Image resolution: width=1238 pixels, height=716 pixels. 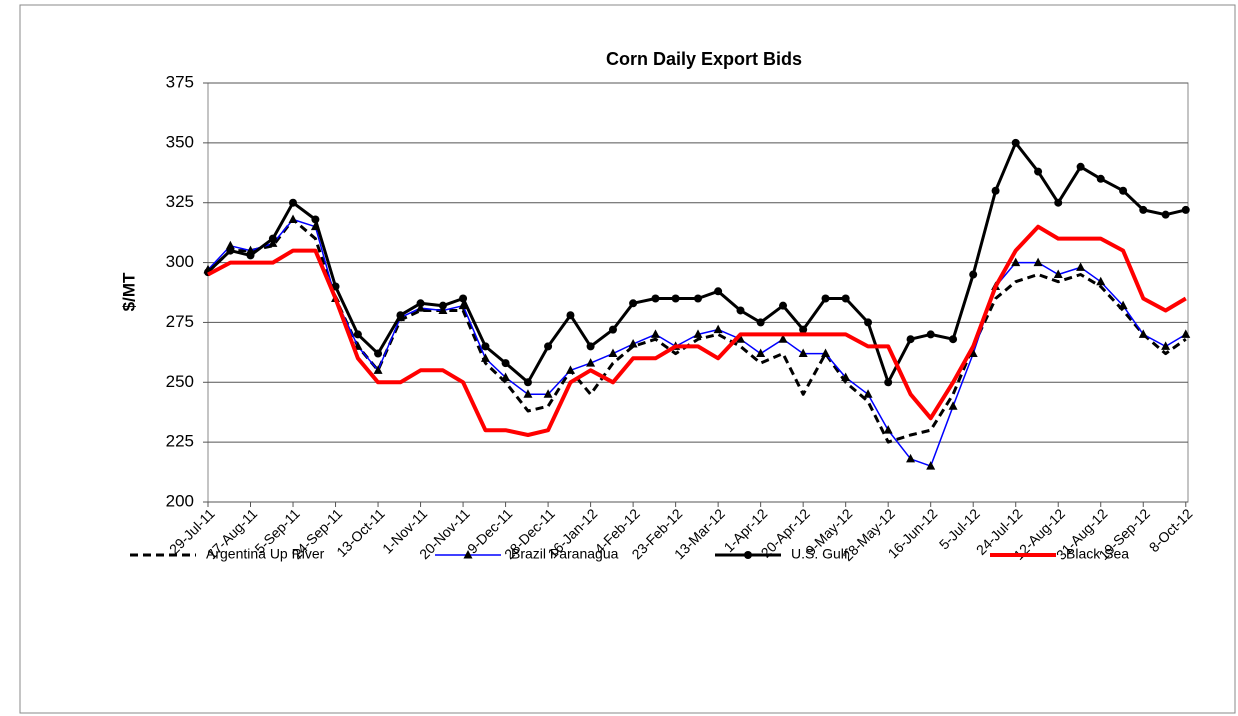 What do you see at coordinates (180, 500) in the screenshot?
I see `y-tick-label: 200` at bounding box center [180, 500].